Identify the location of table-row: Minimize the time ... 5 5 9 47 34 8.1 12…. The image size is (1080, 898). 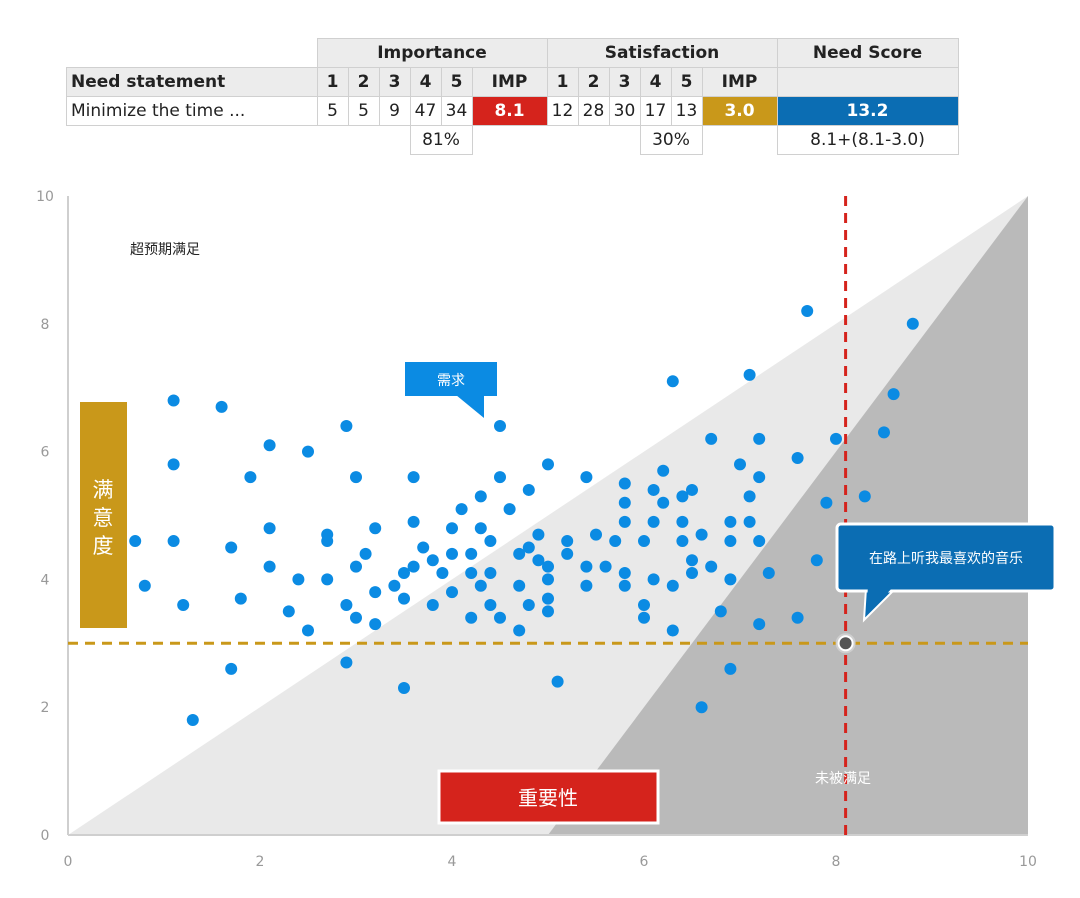
(512, 111).